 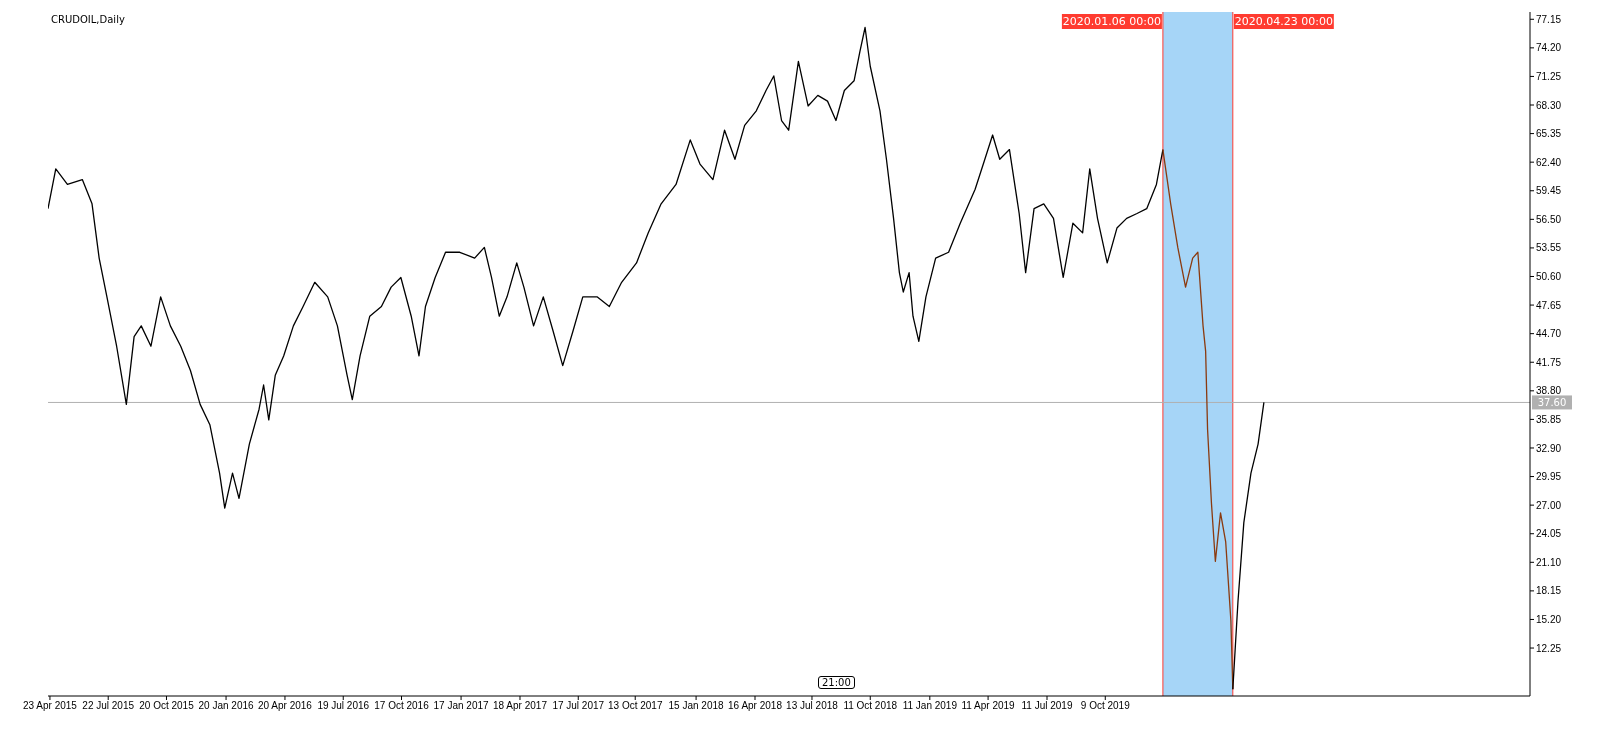 I want to click on x-tick-label: 20 Jan 2016, so click(x=226, y=706).